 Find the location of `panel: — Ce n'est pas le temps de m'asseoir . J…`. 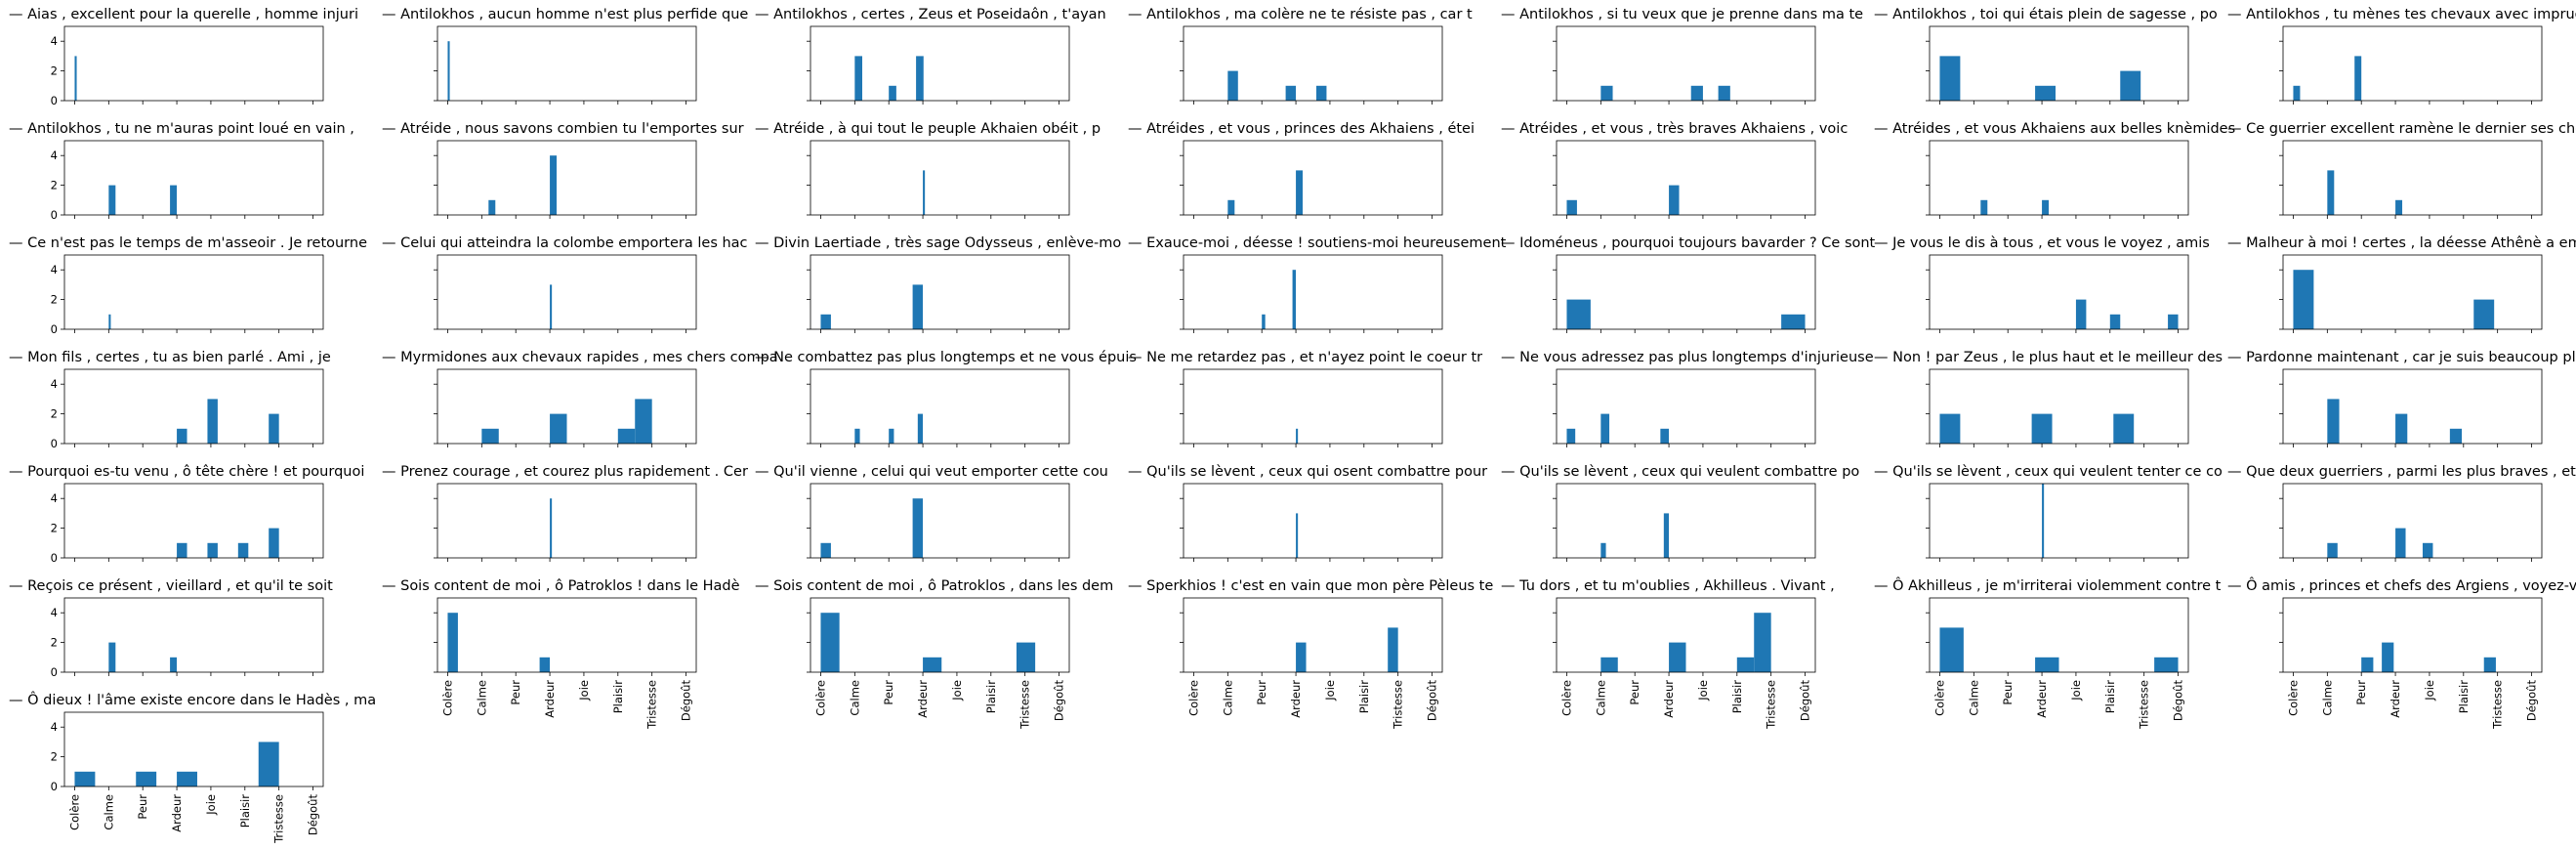

panel: — Ce n'est pas le temps de m'asseoir . J… is located at coordinates (188, 285).